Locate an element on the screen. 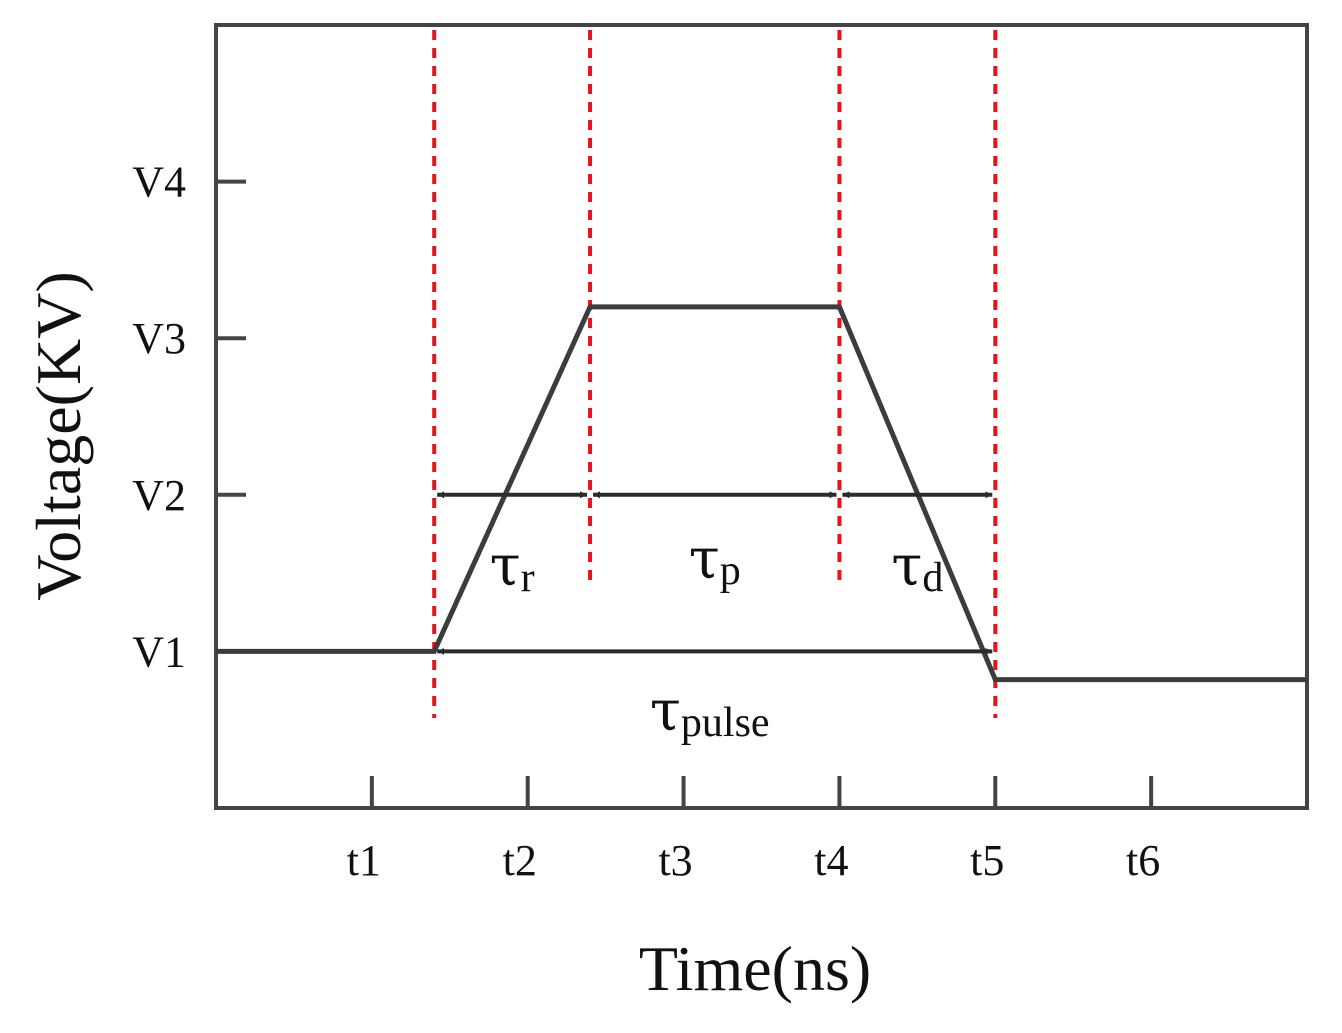 The height and width of the screenshot is (1033, 1342). interval-label-tau-d: τd is located at coordinates (917, 567).